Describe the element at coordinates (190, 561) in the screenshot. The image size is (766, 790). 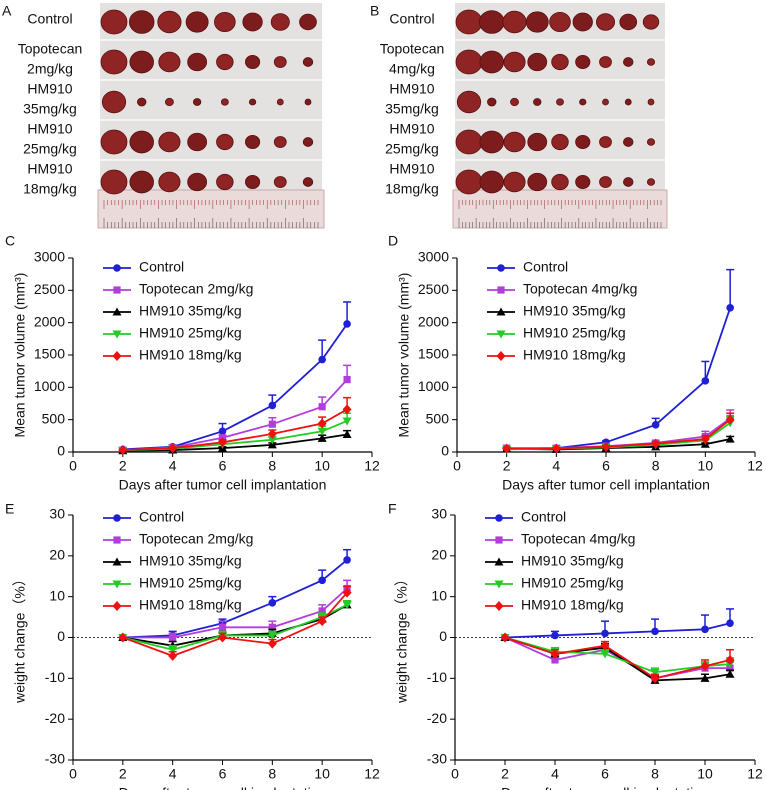
I see `legend-label: HM910 35mg/kg` at that location.